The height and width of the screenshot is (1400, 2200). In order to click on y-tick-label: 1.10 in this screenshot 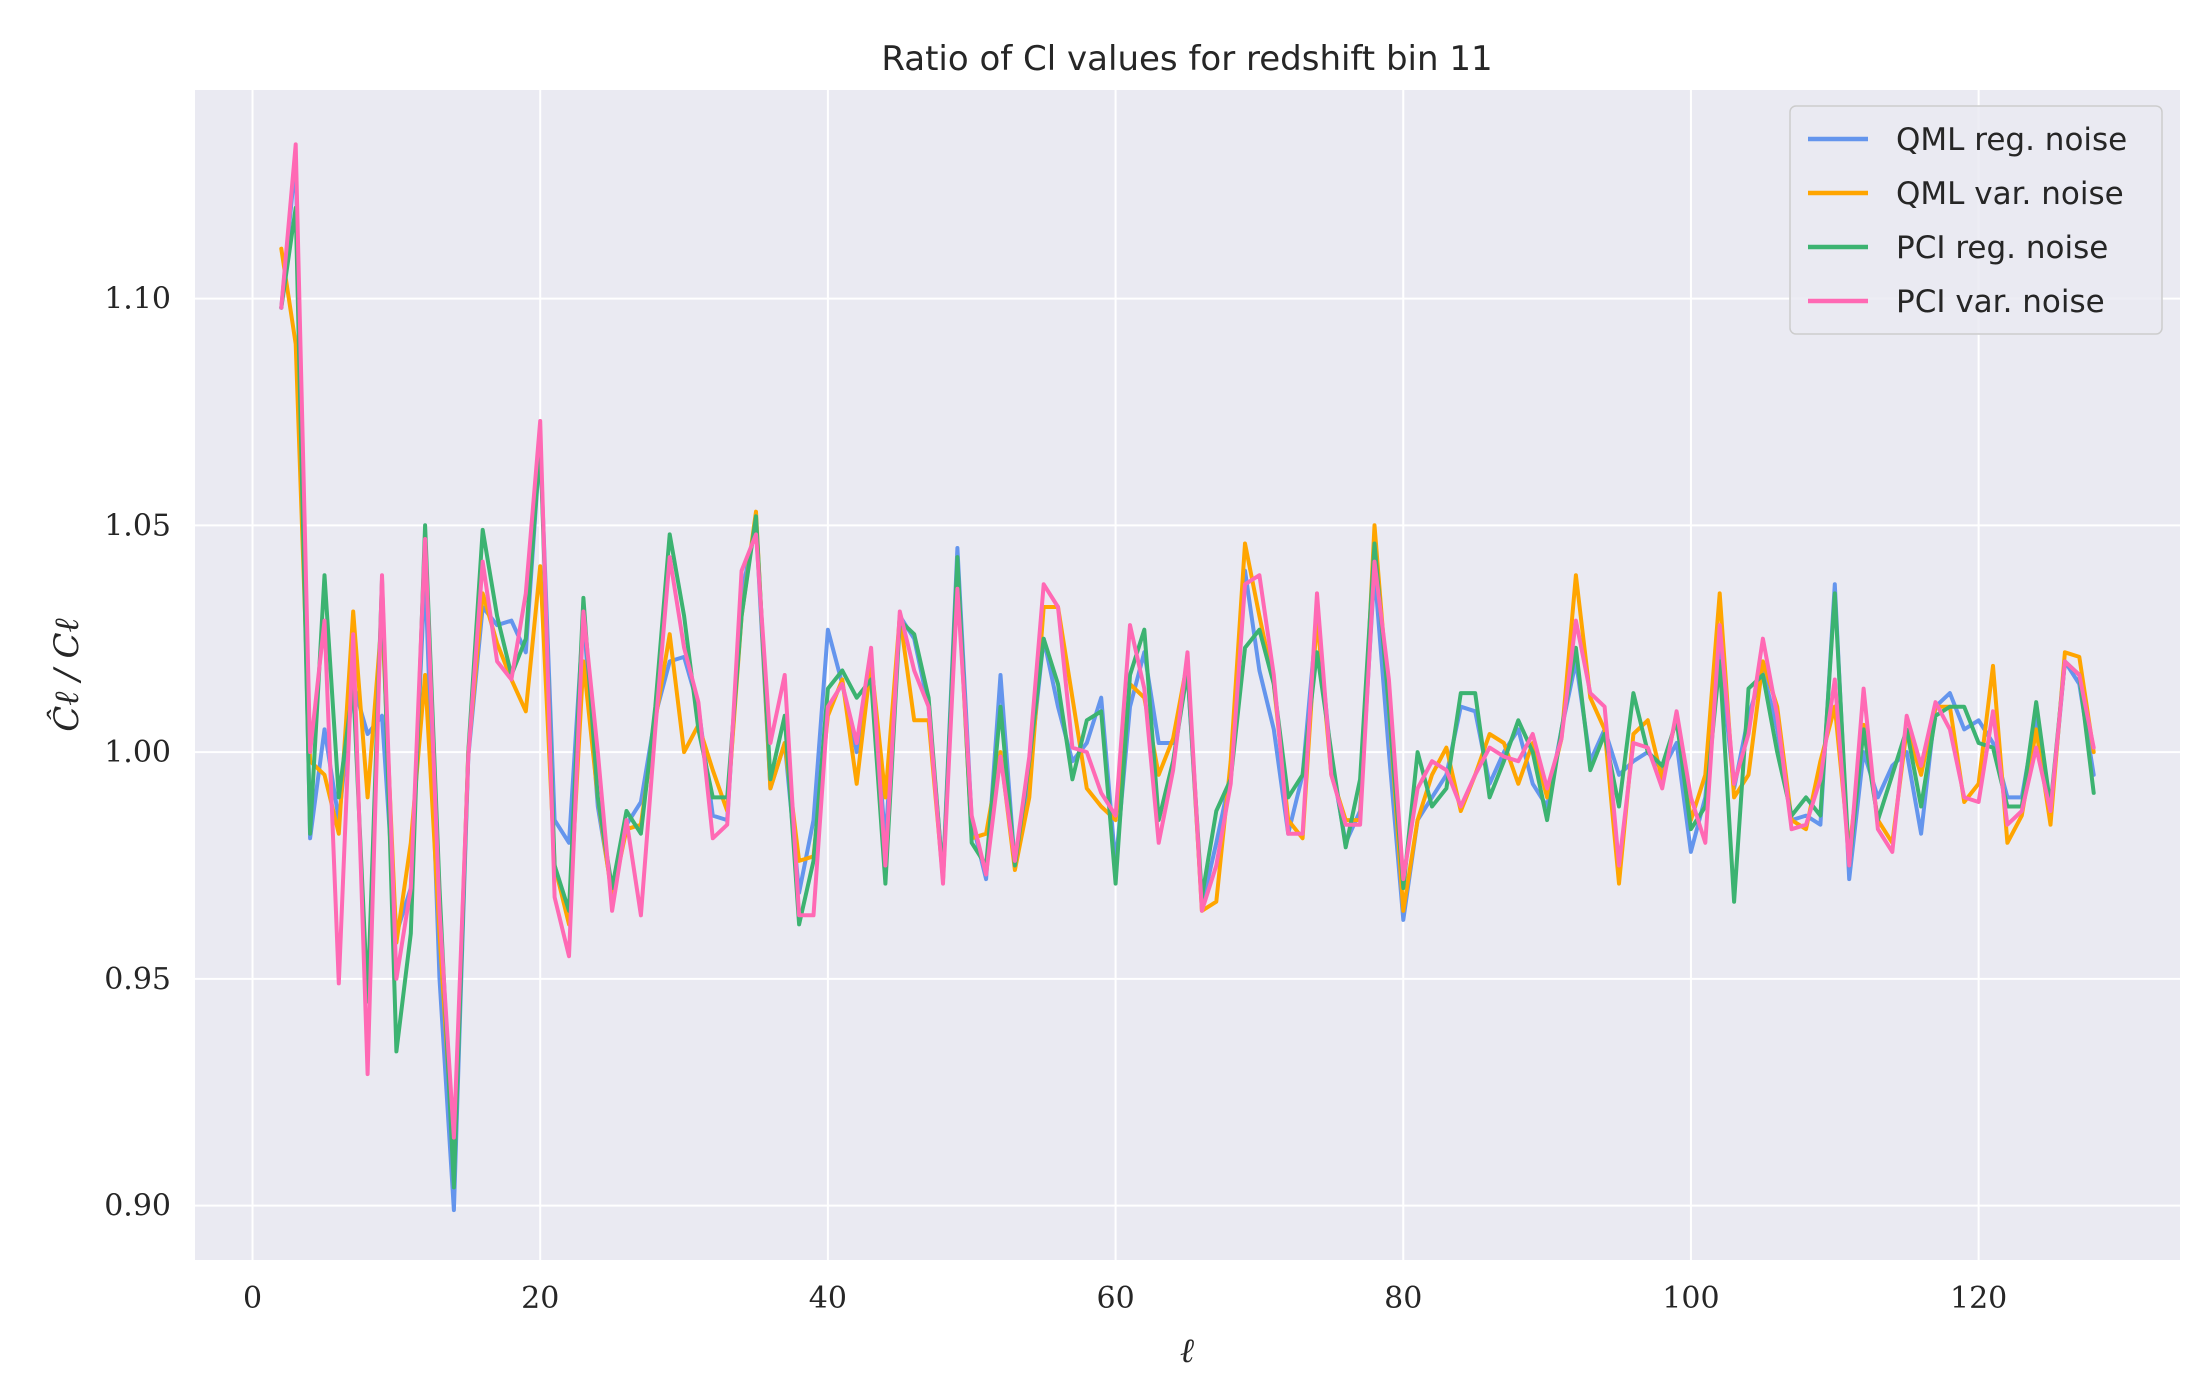, I will do `click(137, 299)`.